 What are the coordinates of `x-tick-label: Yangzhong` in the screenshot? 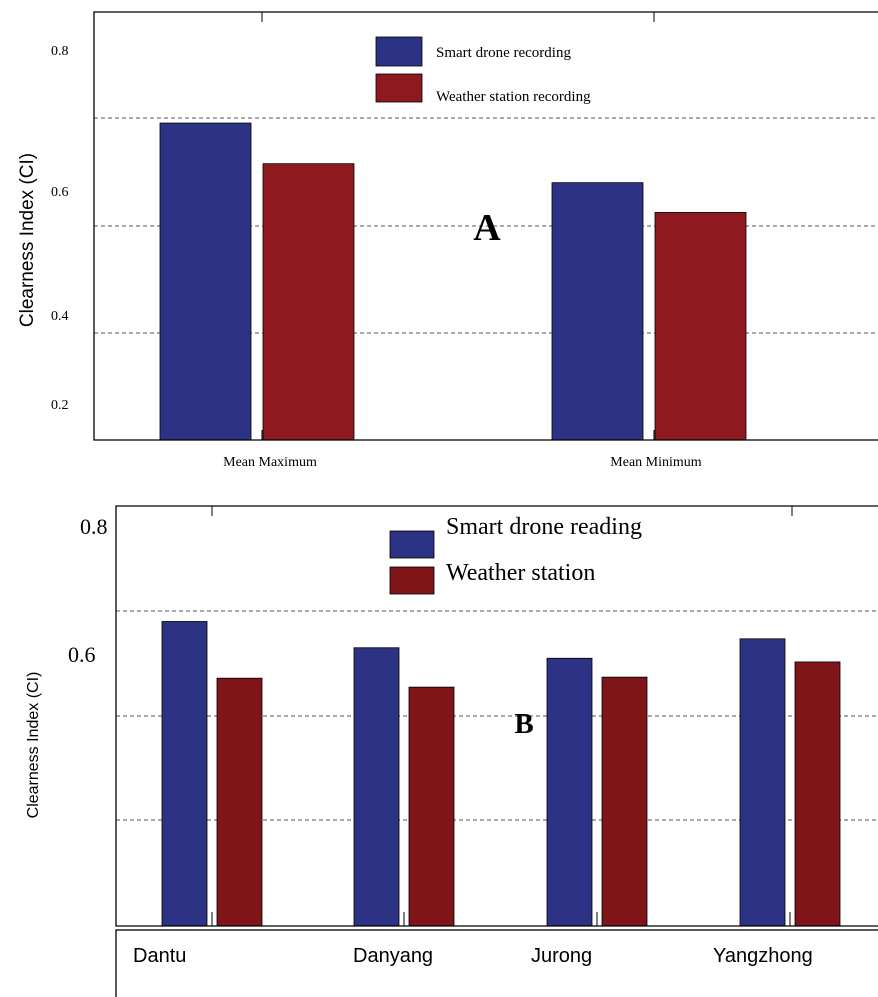 It's located at (763, 956).